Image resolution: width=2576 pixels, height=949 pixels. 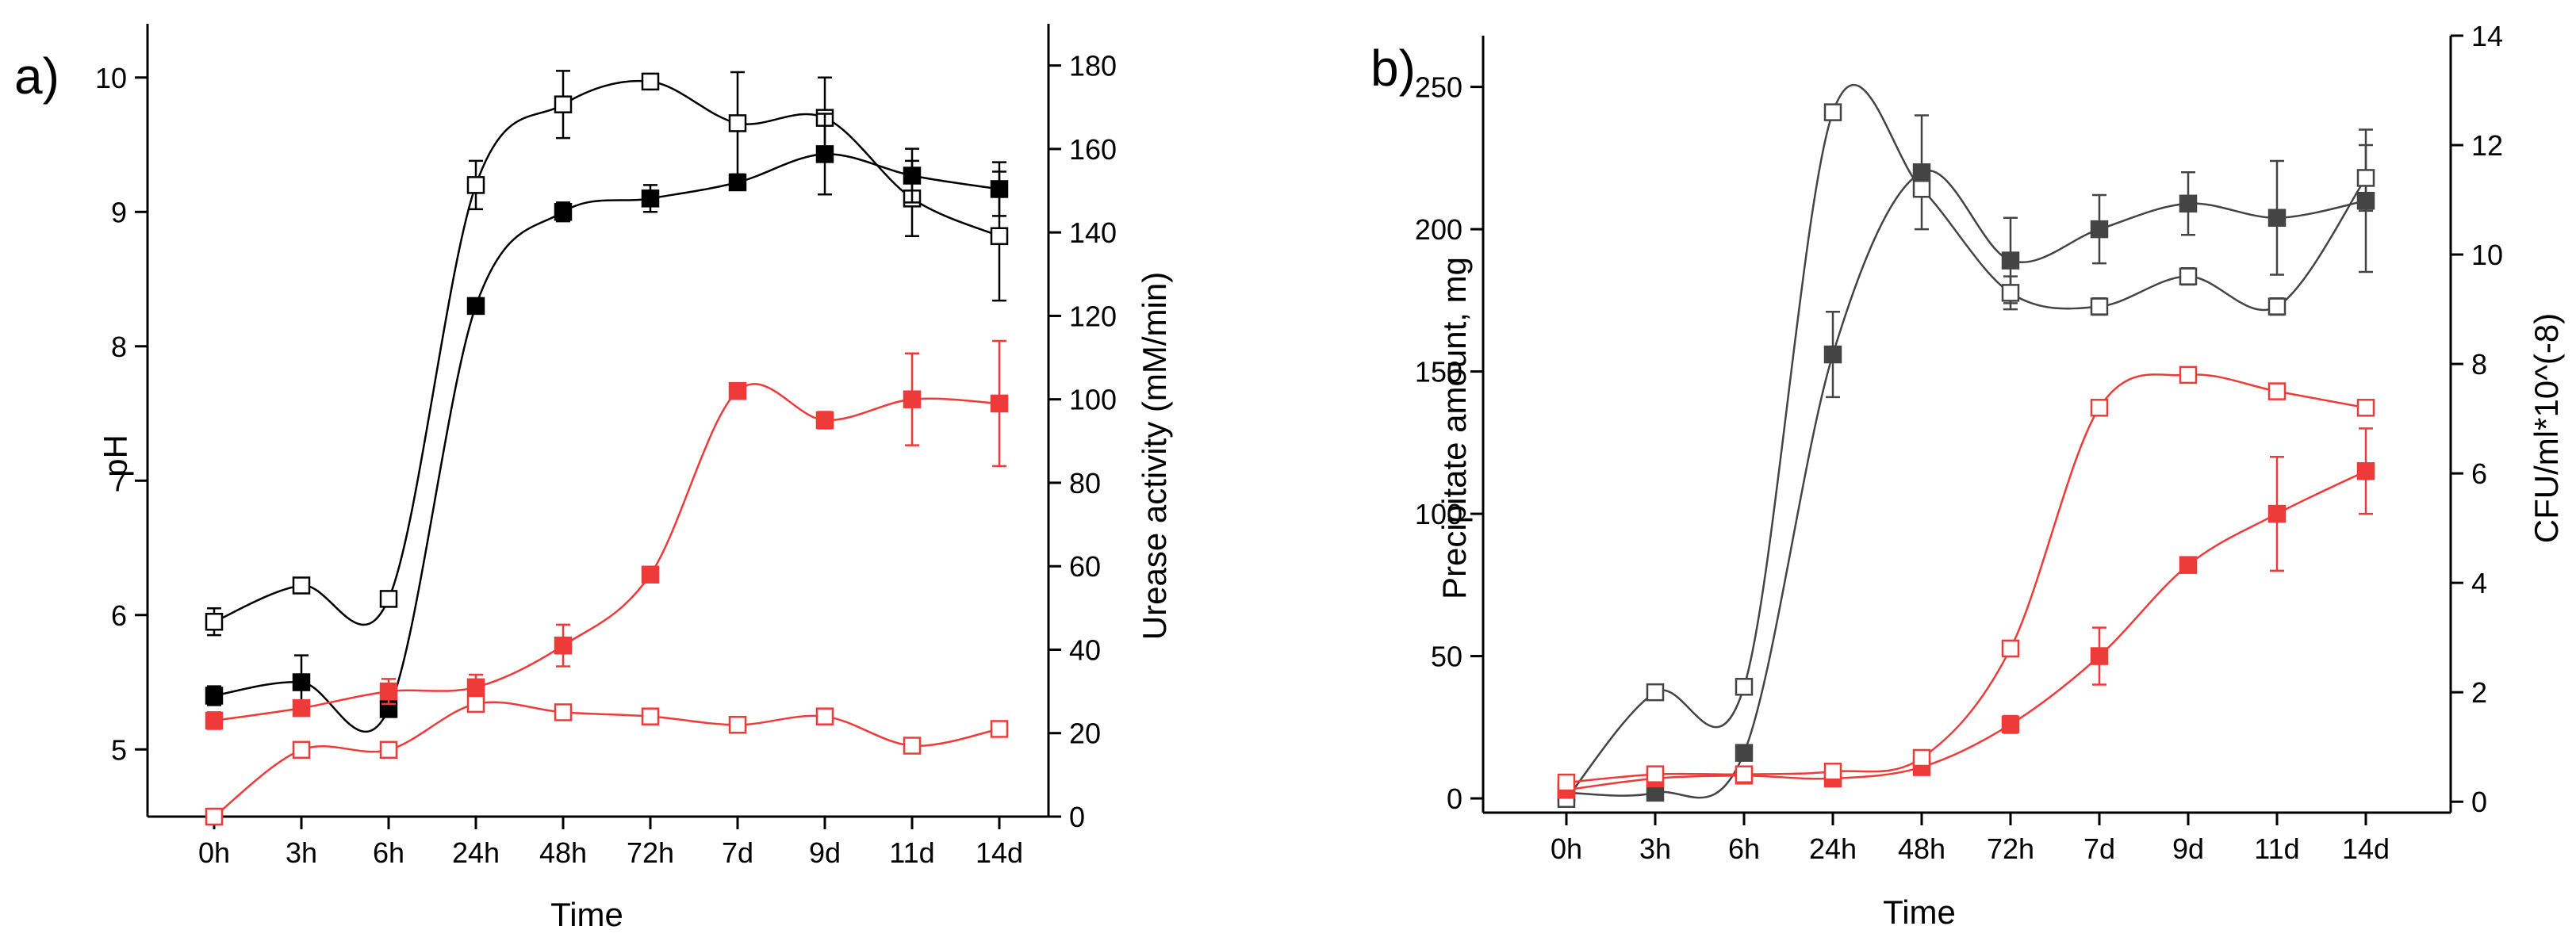 I want to click on left-tick-label: 200, so click(x=1439, y=229).